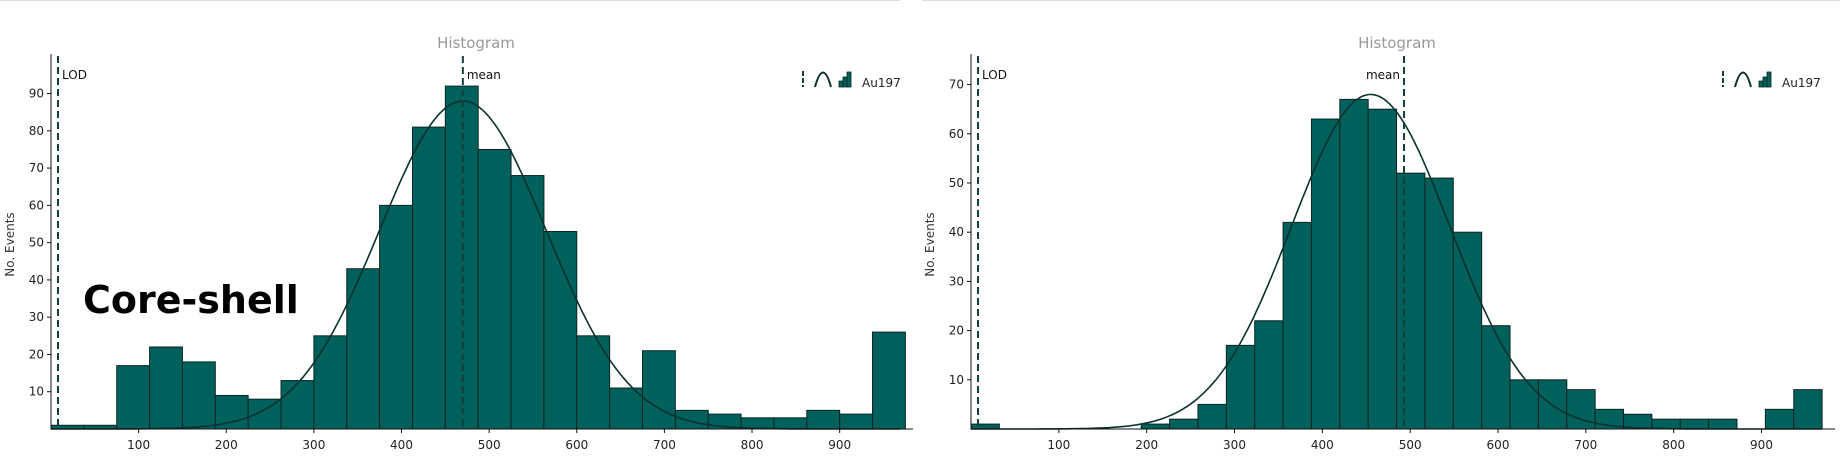  I want to click on y-tick-label: 80, so click(36, 131).